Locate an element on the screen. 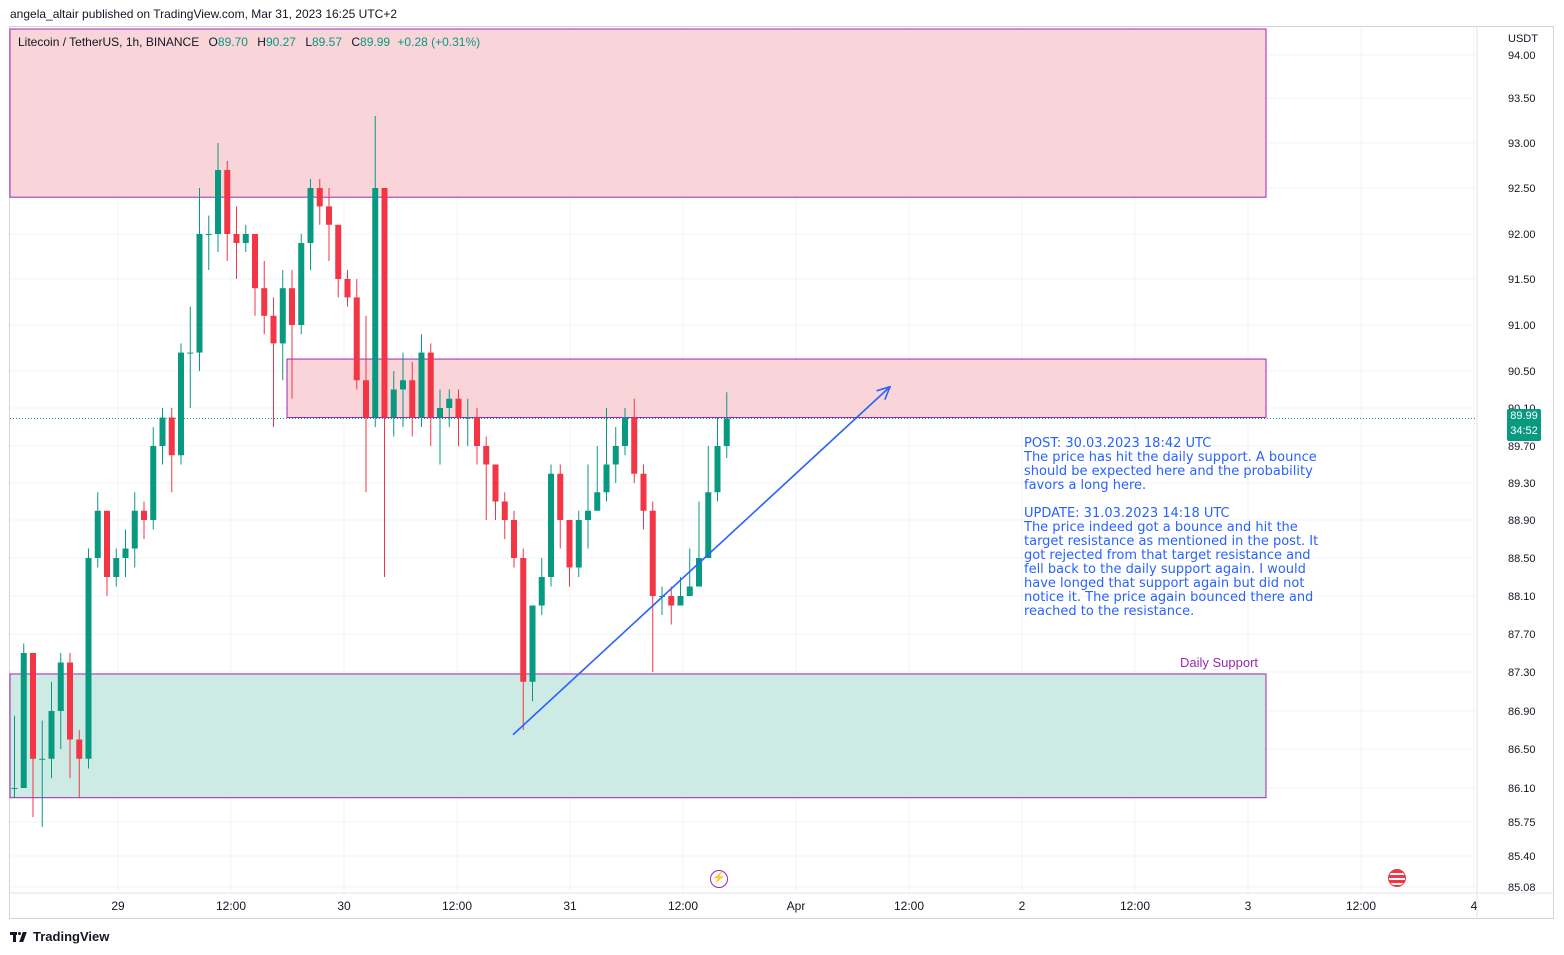 The height and width of the screenshot is (955, 1564). zone-daily-support is located at coordinates (638, 736).